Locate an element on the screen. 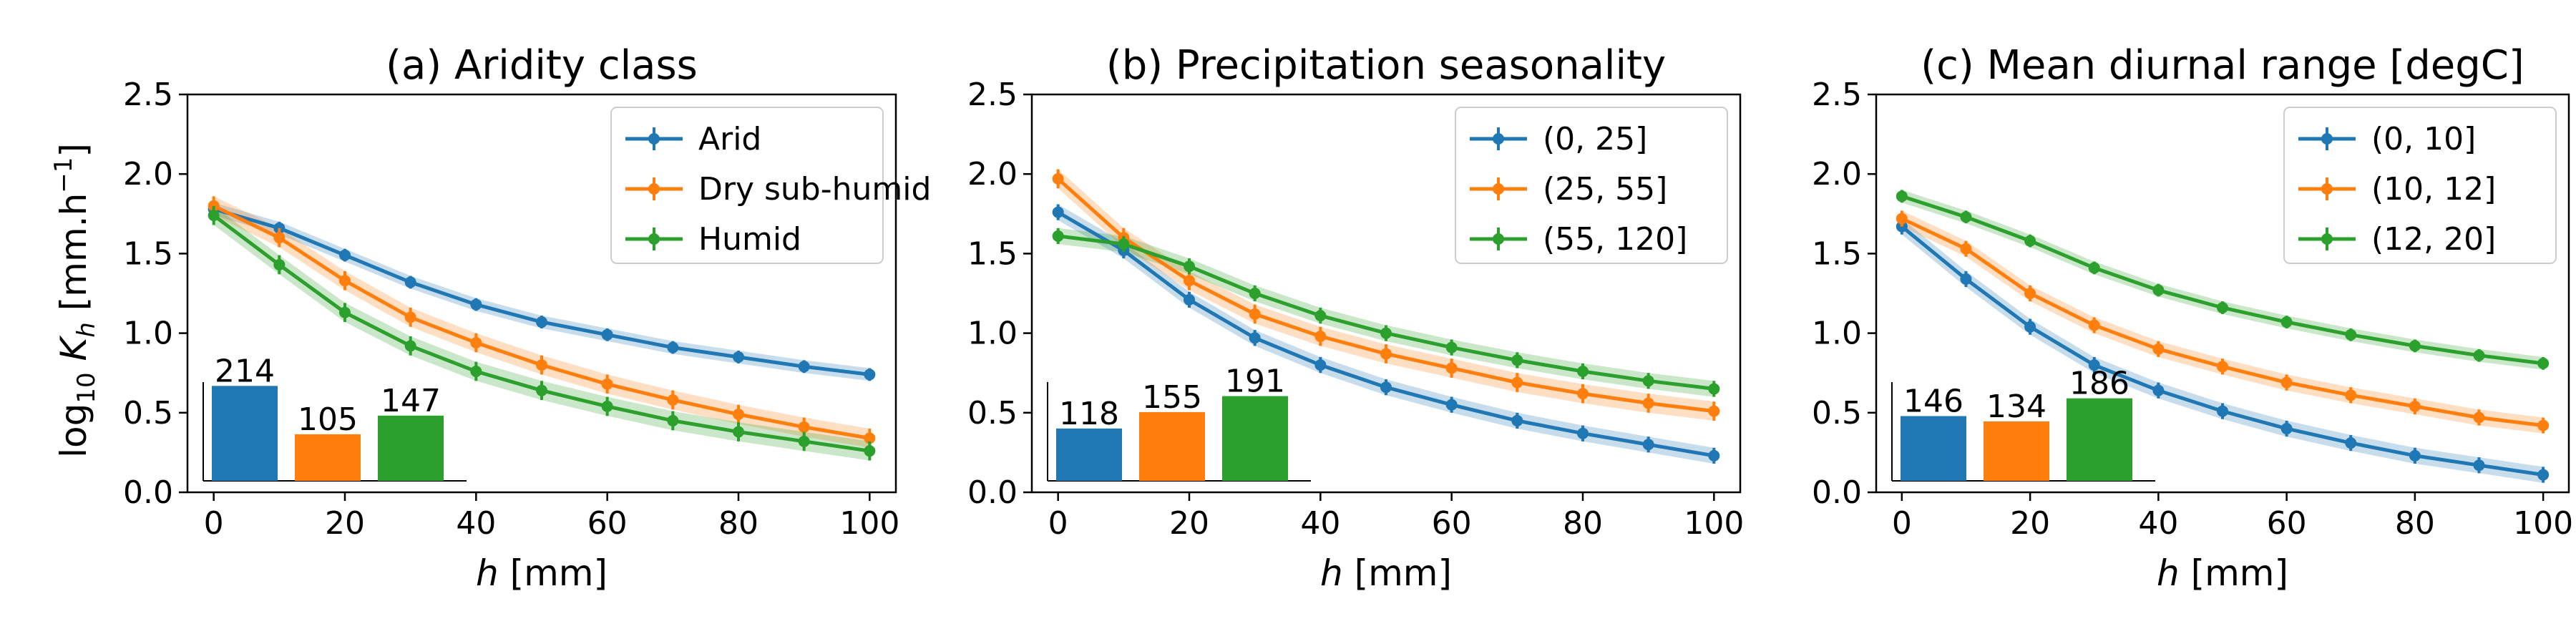 This screenshot has width=2576, height=644. y-axis-label: log10 Kh [mm.h−1] is located at coordinates (75, 300).